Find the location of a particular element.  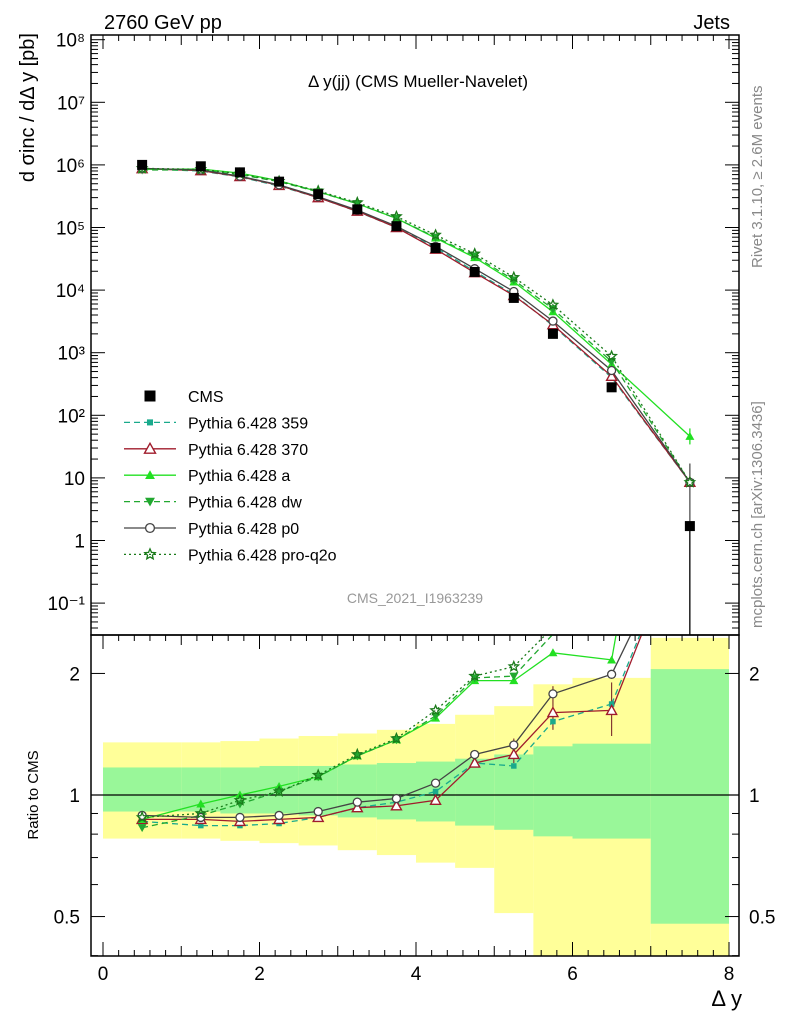

main-y-tick-label: 10² is located at coordinates (71, 416).